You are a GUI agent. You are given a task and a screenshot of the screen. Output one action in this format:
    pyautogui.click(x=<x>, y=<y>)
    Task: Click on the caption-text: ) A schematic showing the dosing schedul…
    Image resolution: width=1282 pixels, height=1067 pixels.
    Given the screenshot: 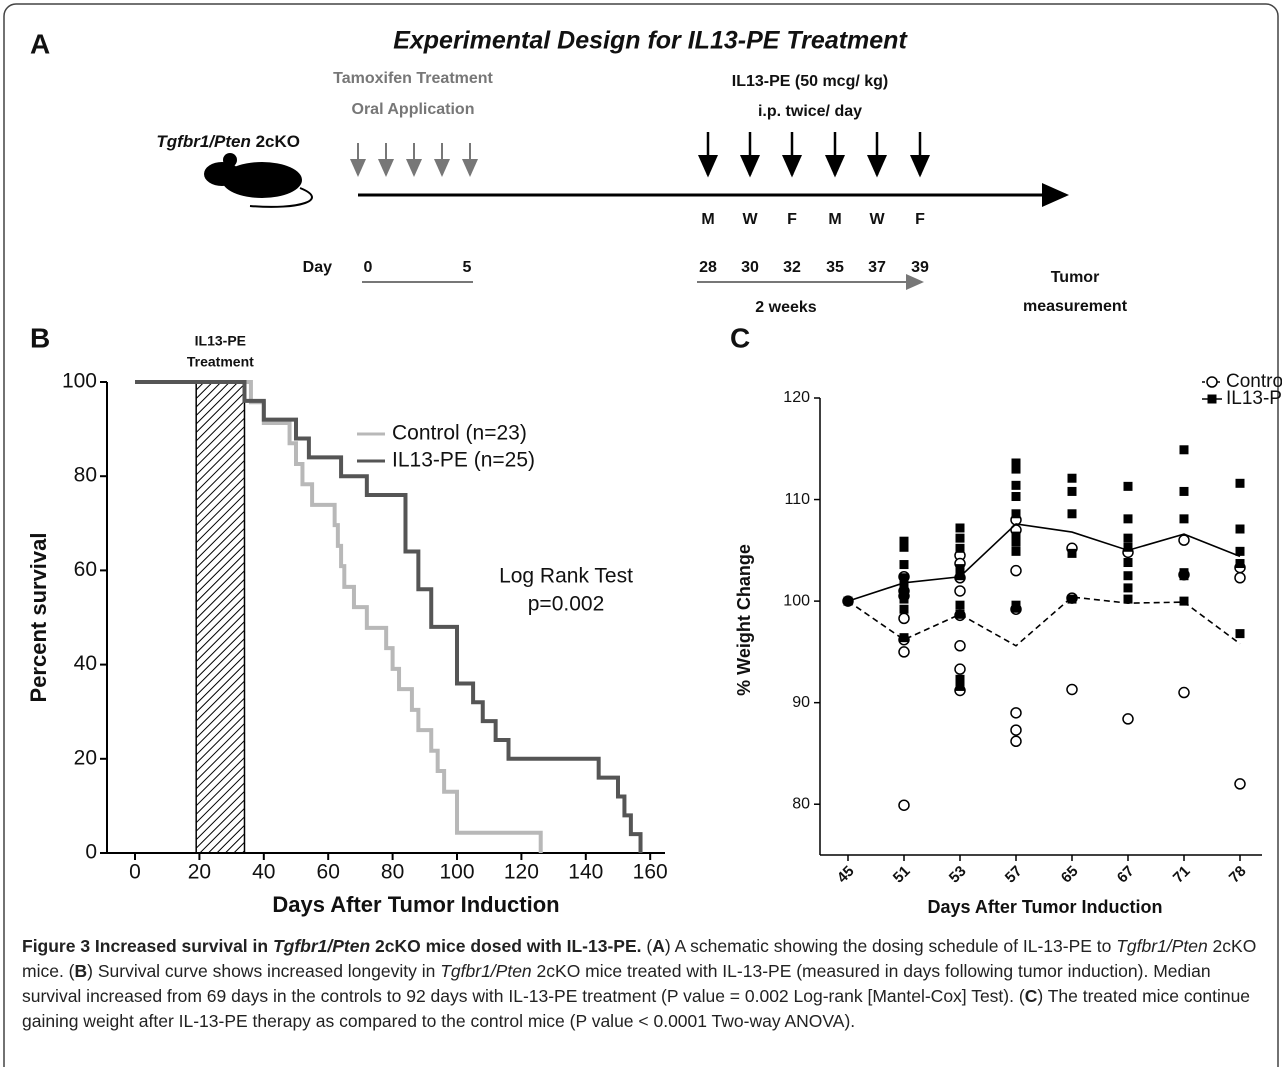 What is the action you would take?
    pyautogui.click(x=890, y=946)
    